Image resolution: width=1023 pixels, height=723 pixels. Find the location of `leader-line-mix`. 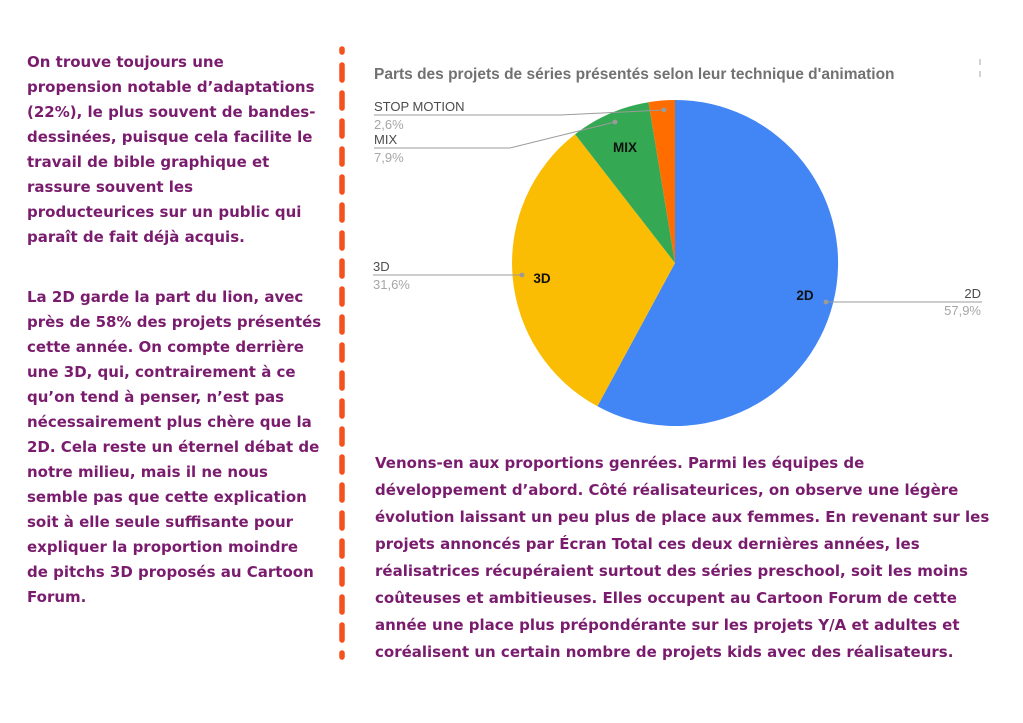

leader-line-mix is located at coordinates (495, 135).